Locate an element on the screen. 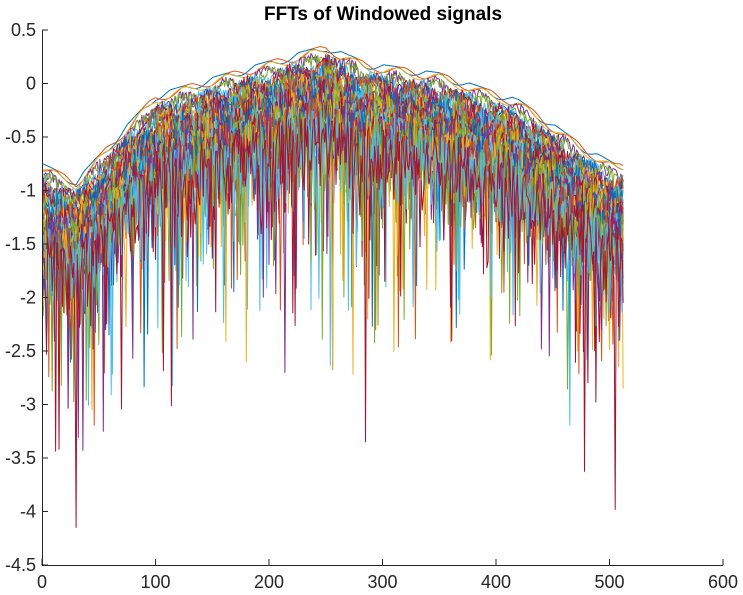 The image size is (743, 595). y-tick-label: -0.5 is located at coordinates (20, 137).